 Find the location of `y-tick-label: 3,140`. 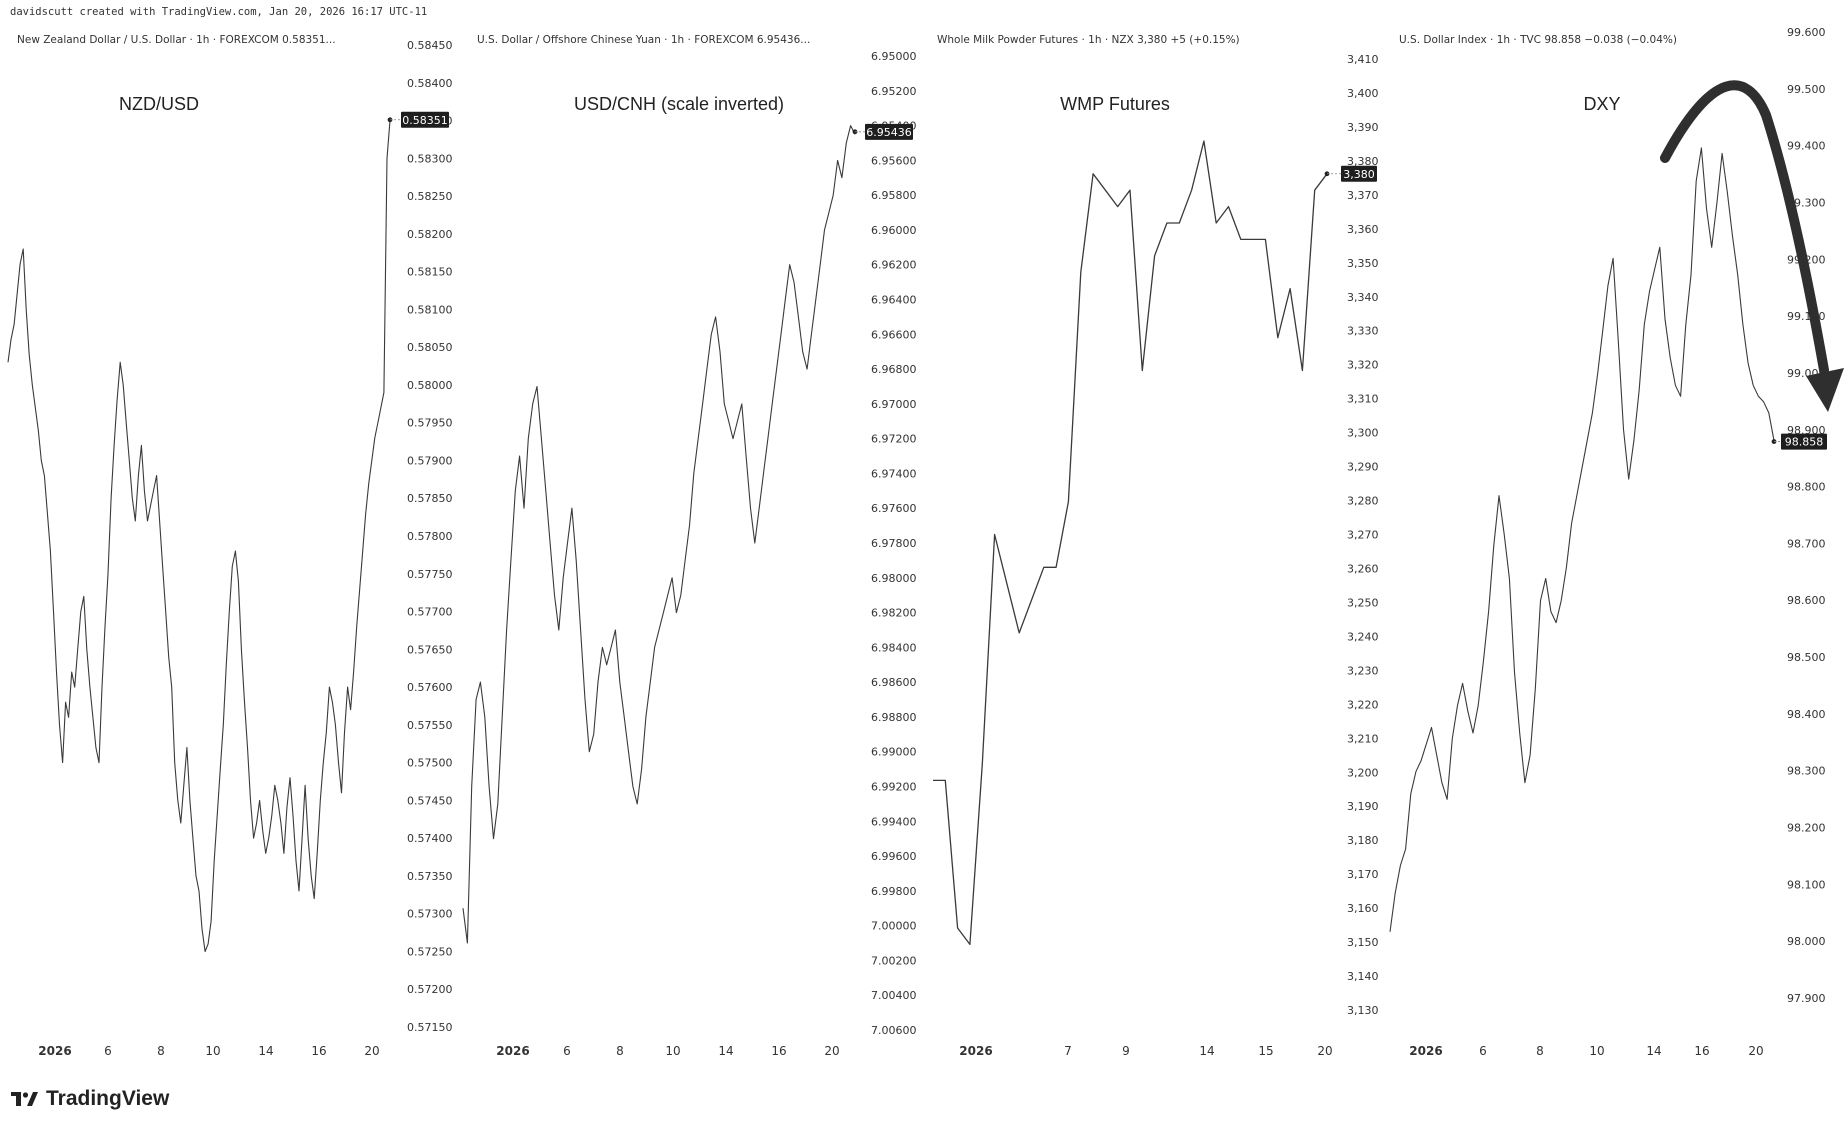

y-tick-label: 3,140 is located at coordinates (1363, 976).